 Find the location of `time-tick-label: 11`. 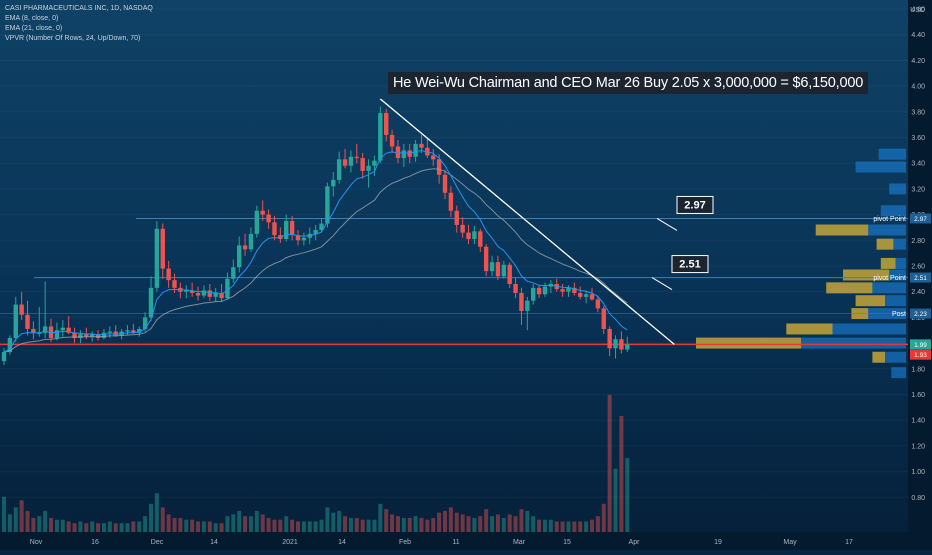

time-tick-label: 11 is located at coordinates (455, 542).